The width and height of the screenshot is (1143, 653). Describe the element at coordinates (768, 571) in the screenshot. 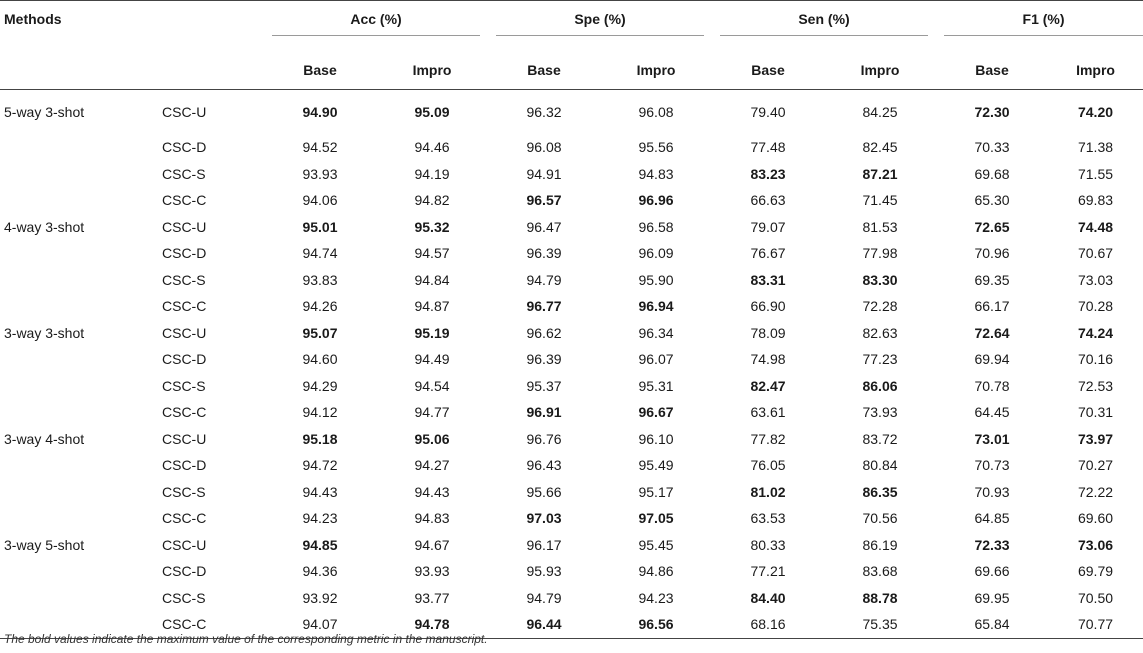

I see `value-cell: 77.21` at that location.